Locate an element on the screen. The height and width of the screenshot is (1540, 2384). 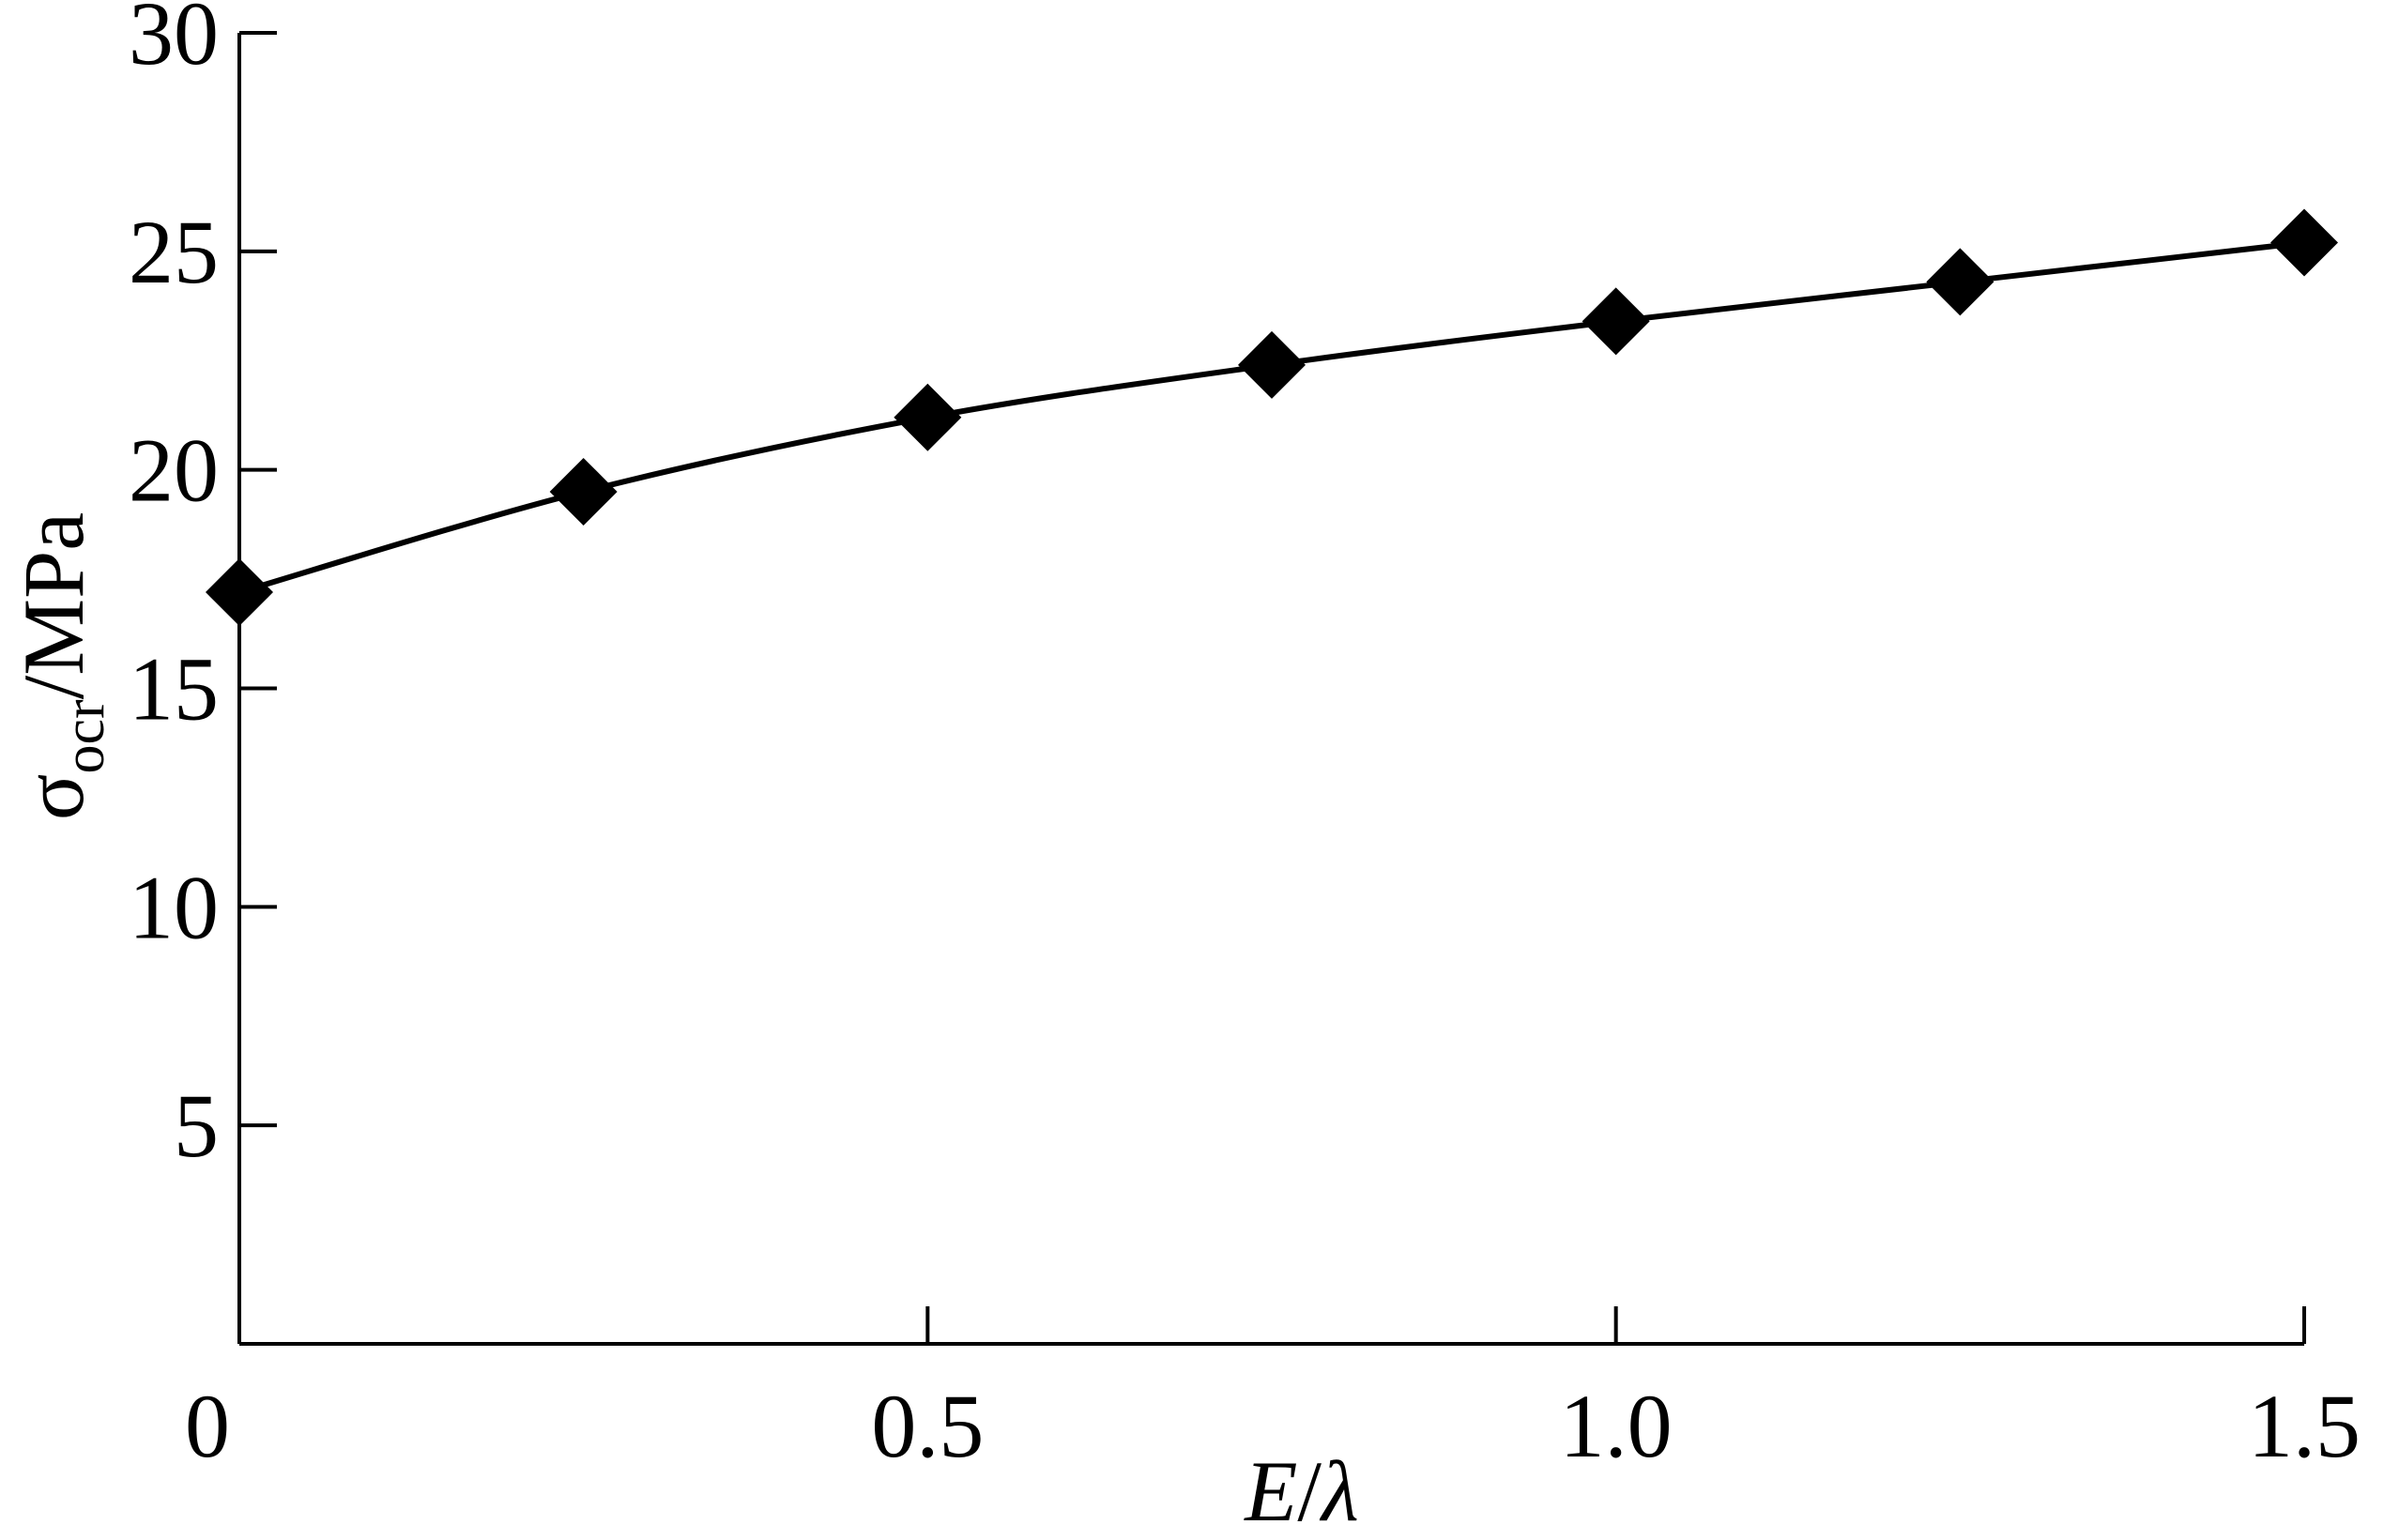
x-tick-label: 1.0 is located at coordinates (1617, 1426).